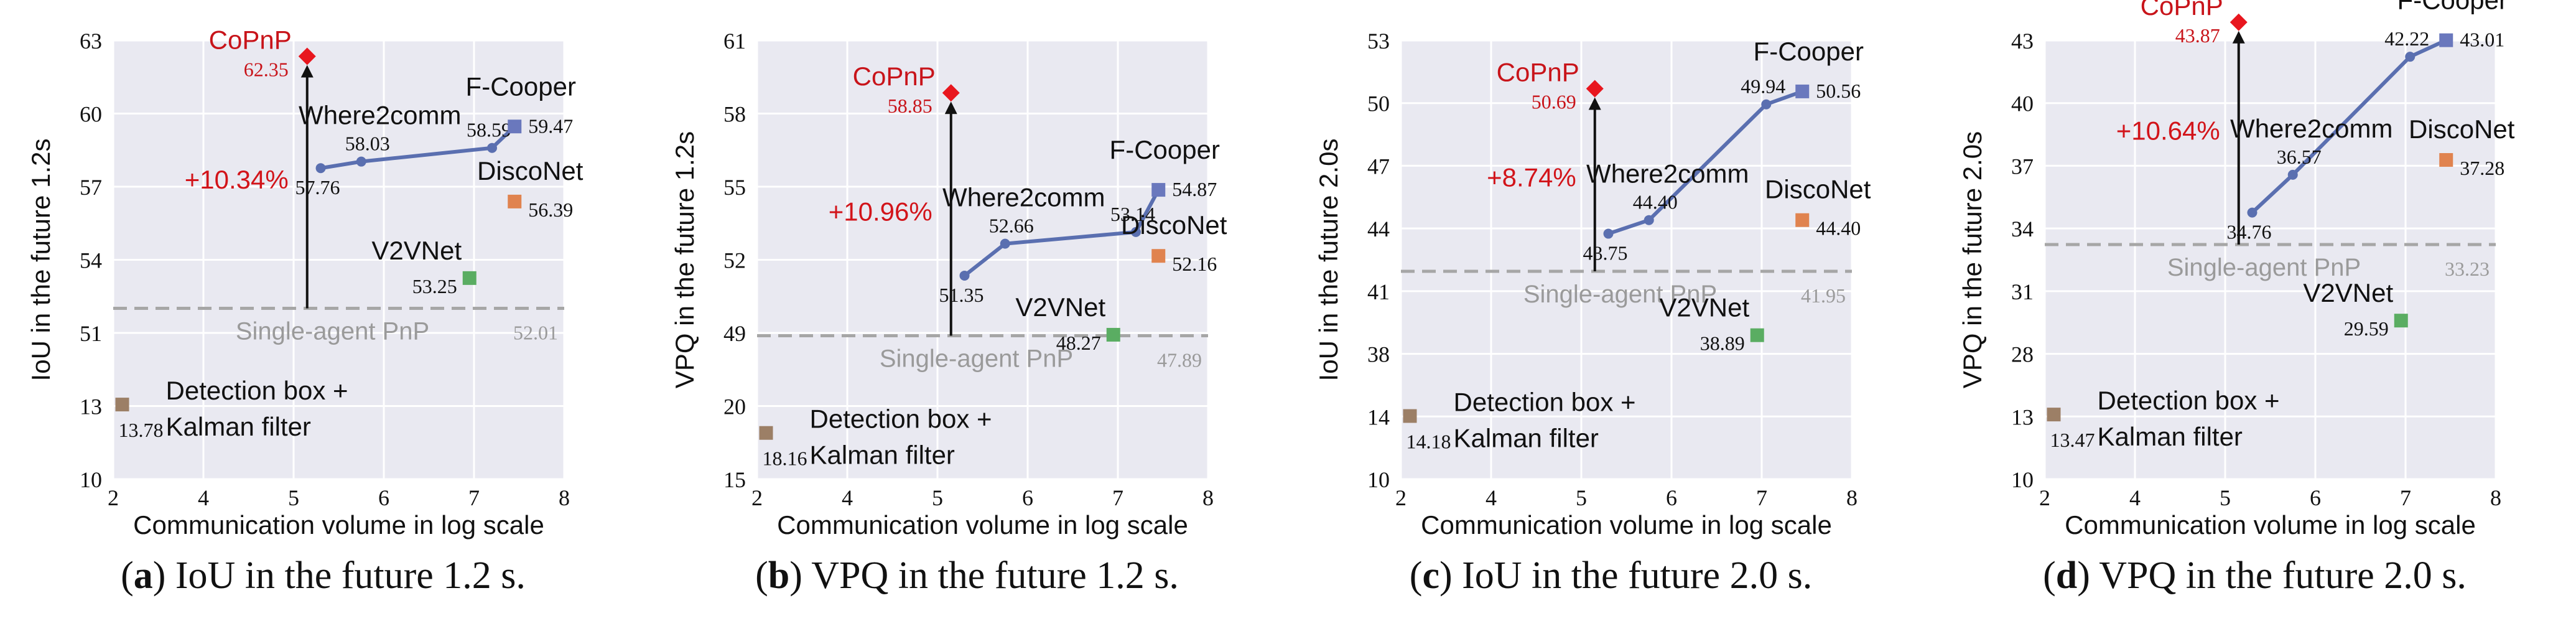 This screenshot has width=2576, height=626. I want to click on caption-letter: b, so click(779, 575).